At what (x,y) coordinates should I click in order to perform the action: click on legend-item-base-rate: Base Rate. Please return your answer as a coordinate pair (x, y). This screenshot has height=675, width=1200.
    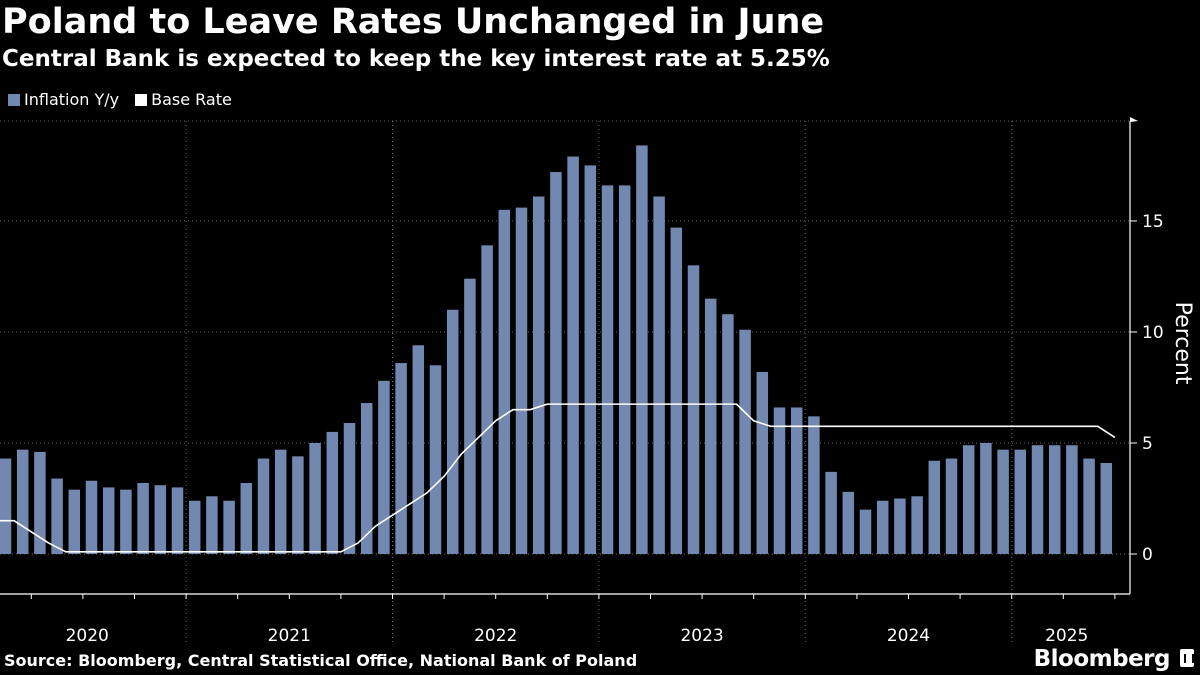
    Looking at the image, I should click on (183, 99).